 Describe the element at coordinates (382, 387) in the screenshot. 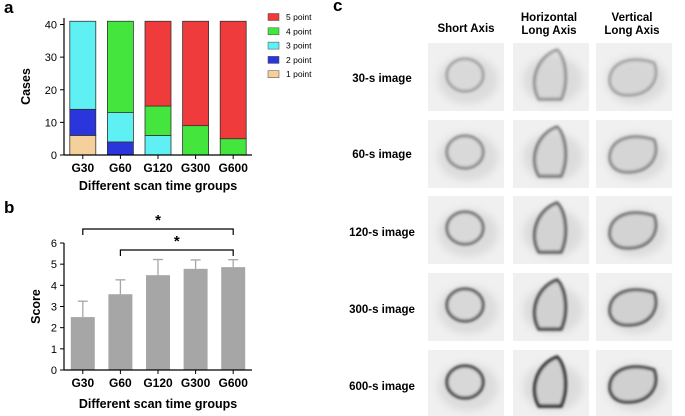

I see `row-label: 600-s image` at that location.